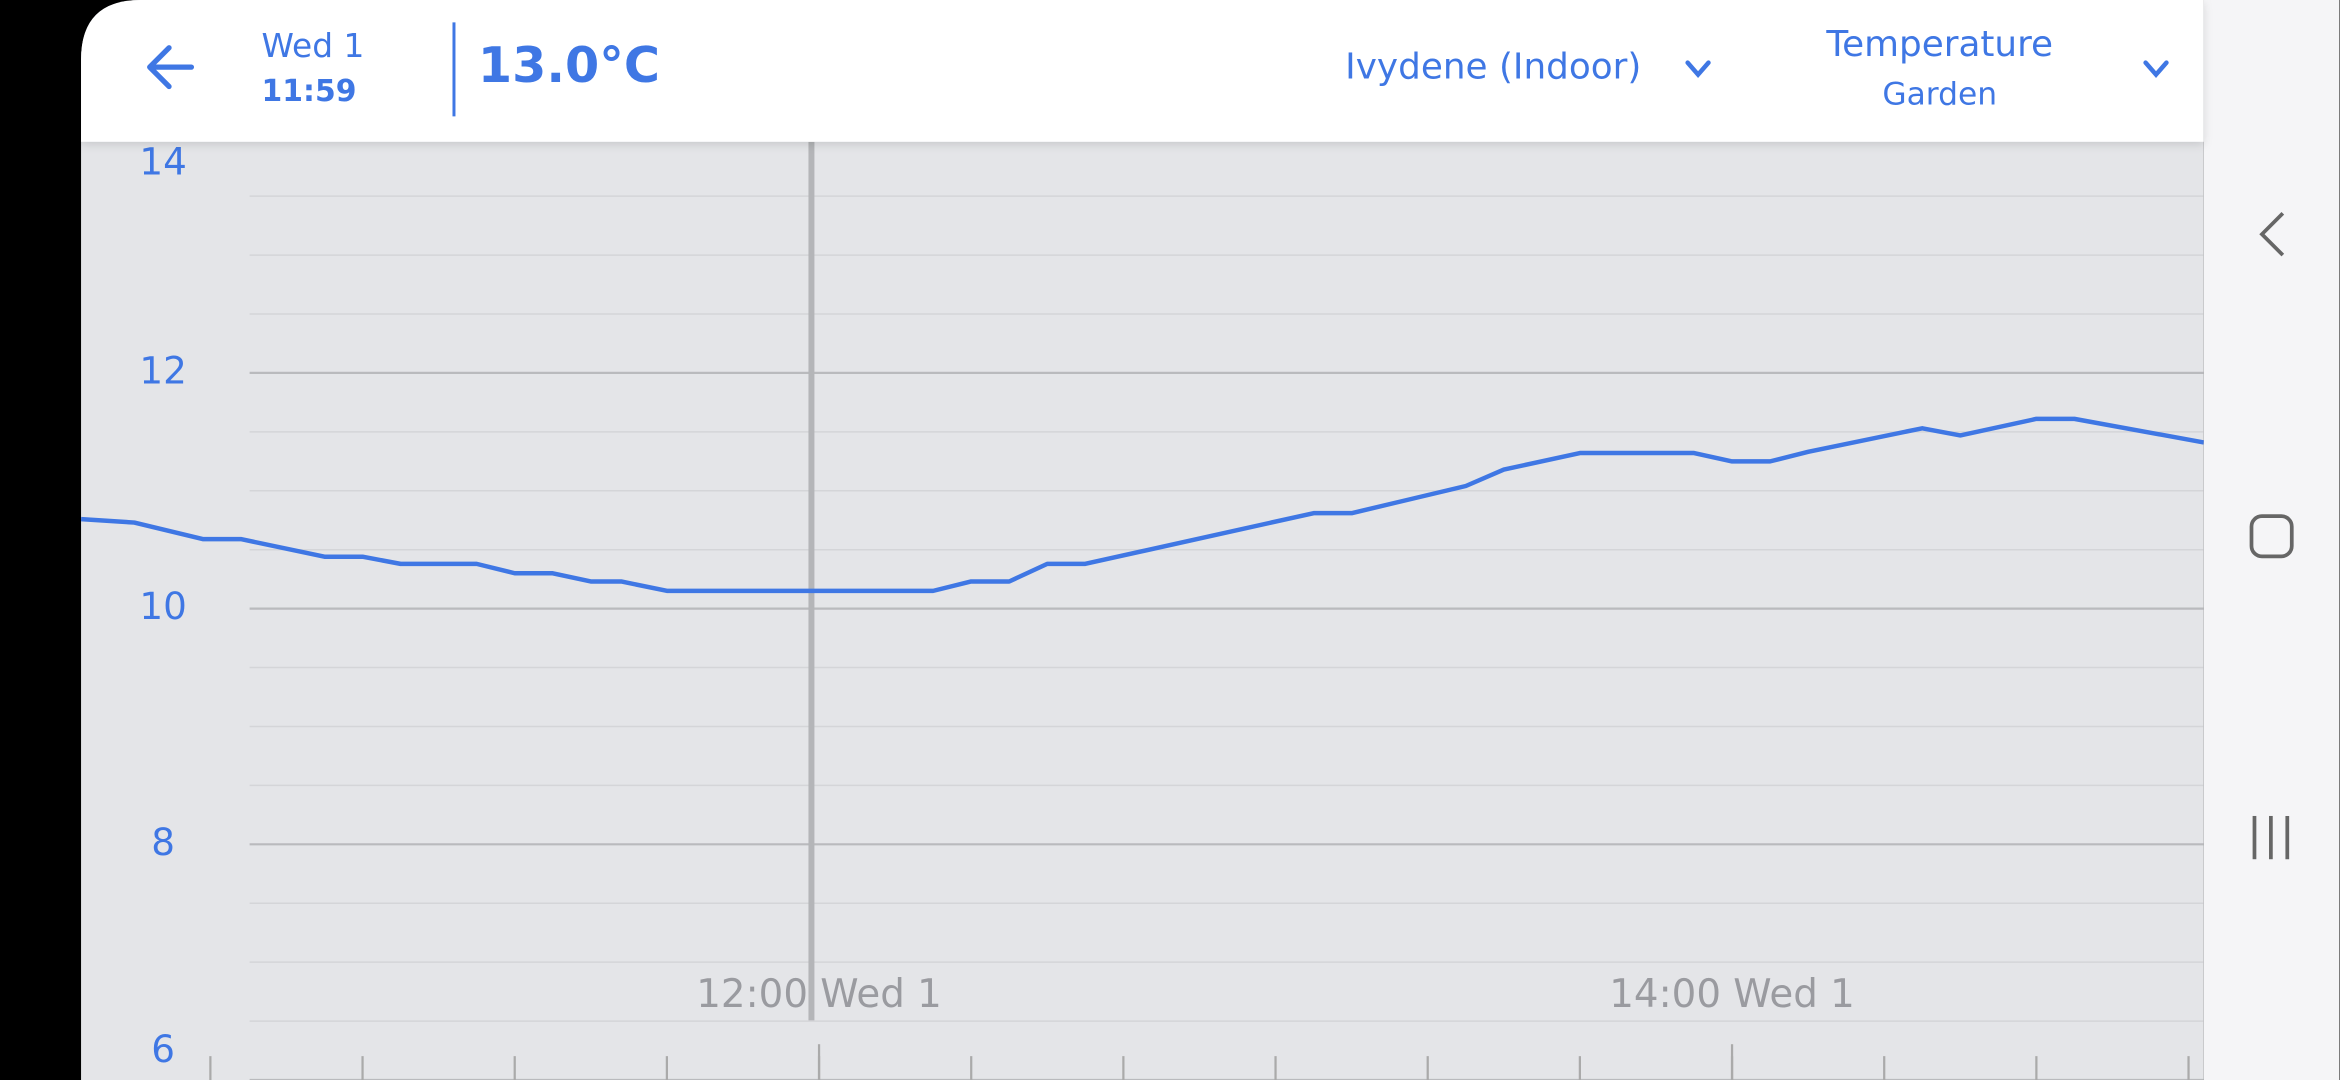  Describe the element at coordinates (2271, 837) in the screenshot. I see `nav-recents` at that location.